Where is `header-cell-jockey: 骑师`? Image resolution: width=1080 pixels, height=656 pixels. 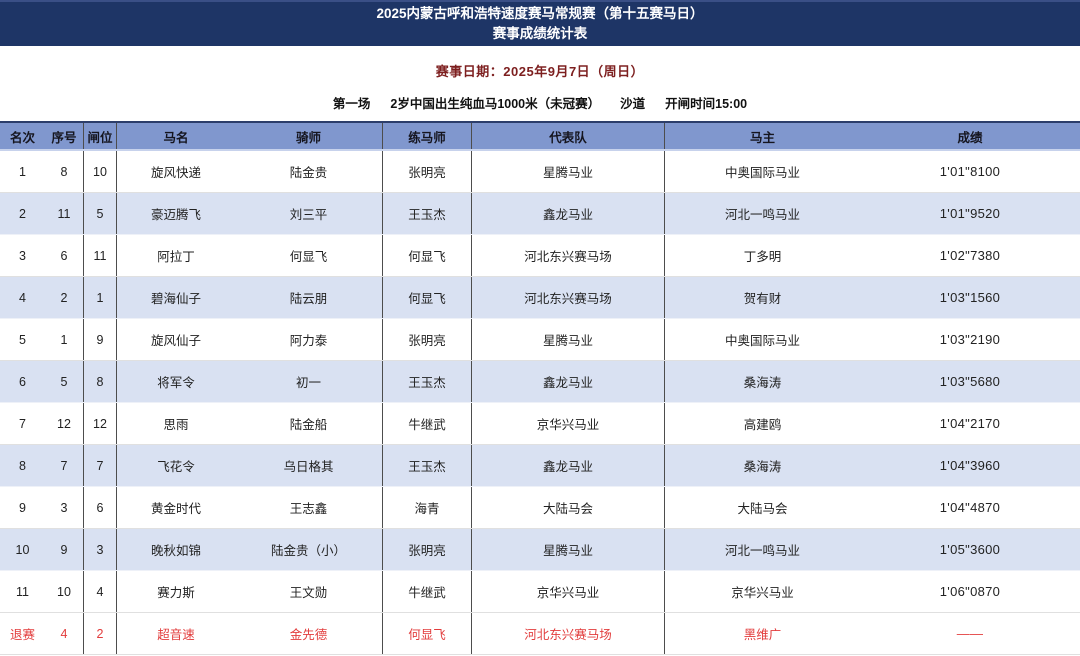 header-cell-jockey: 骑师 is located at coordinates (309, 136).